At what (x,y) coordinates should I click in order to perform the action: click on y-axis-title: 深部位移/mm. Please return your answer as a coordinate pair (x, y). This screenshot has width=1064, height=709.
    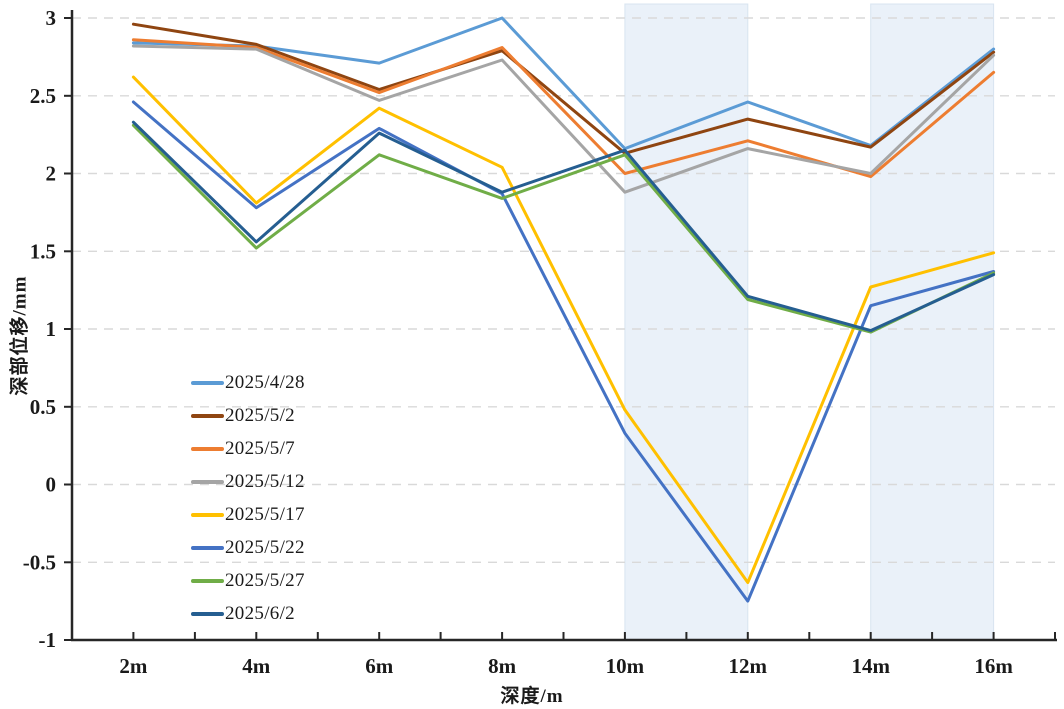
    Looking at the image, I should click on (20, 335).